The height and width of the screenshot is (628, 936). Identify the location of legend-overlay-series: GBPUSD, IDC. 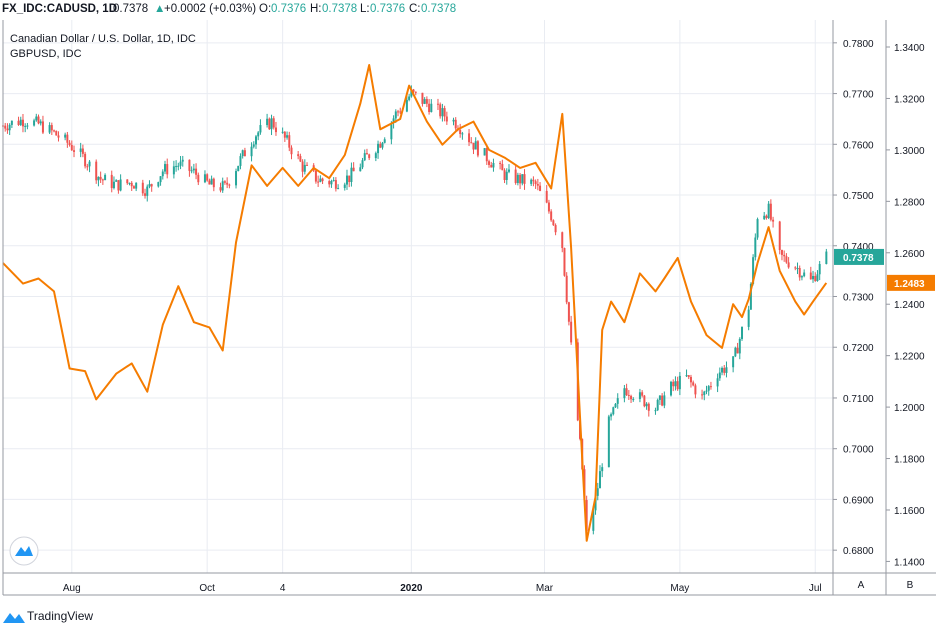
(46, 54).